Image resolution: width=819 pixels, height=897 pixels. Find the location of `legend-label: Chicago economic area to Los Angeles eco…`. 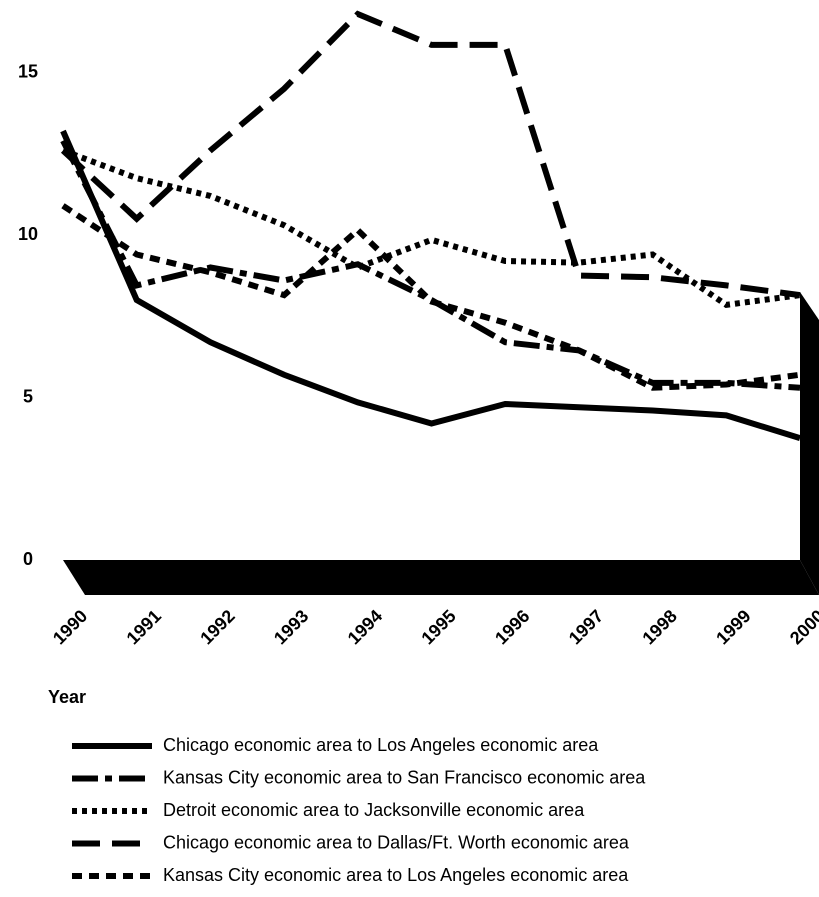

legend-label: Chicago economic area to Los Angeles eco… is located at coordinates (381, 745).